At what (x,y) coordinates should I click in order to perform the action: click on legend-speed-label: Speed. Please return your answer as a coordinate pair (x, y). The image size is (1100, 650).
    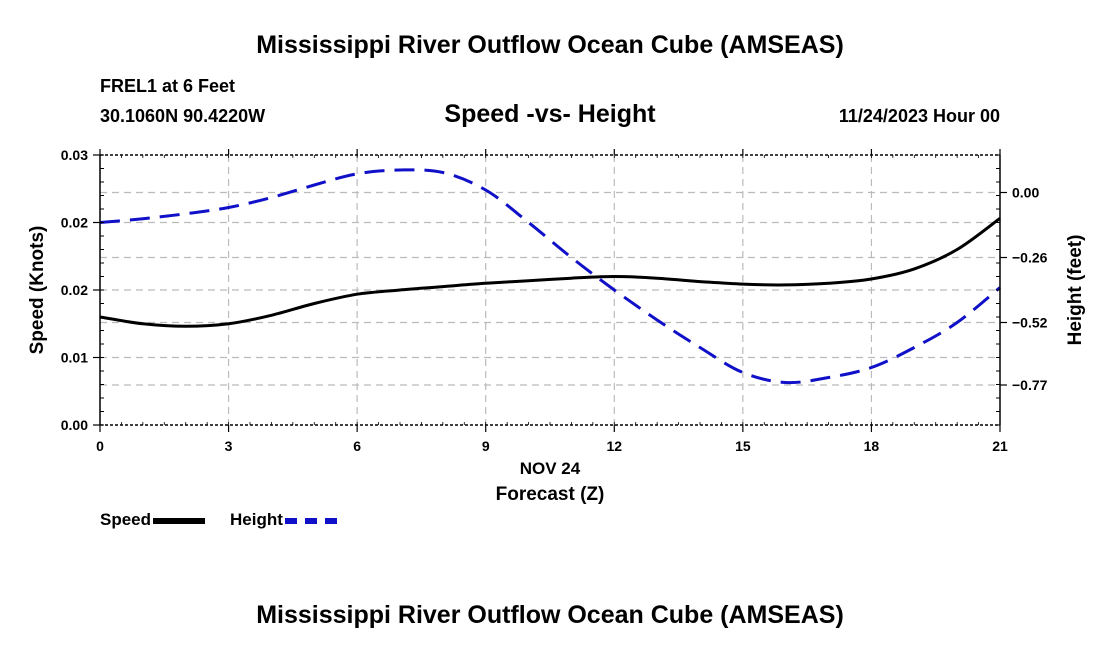
    Looking at the image, I should click on (126, 519).